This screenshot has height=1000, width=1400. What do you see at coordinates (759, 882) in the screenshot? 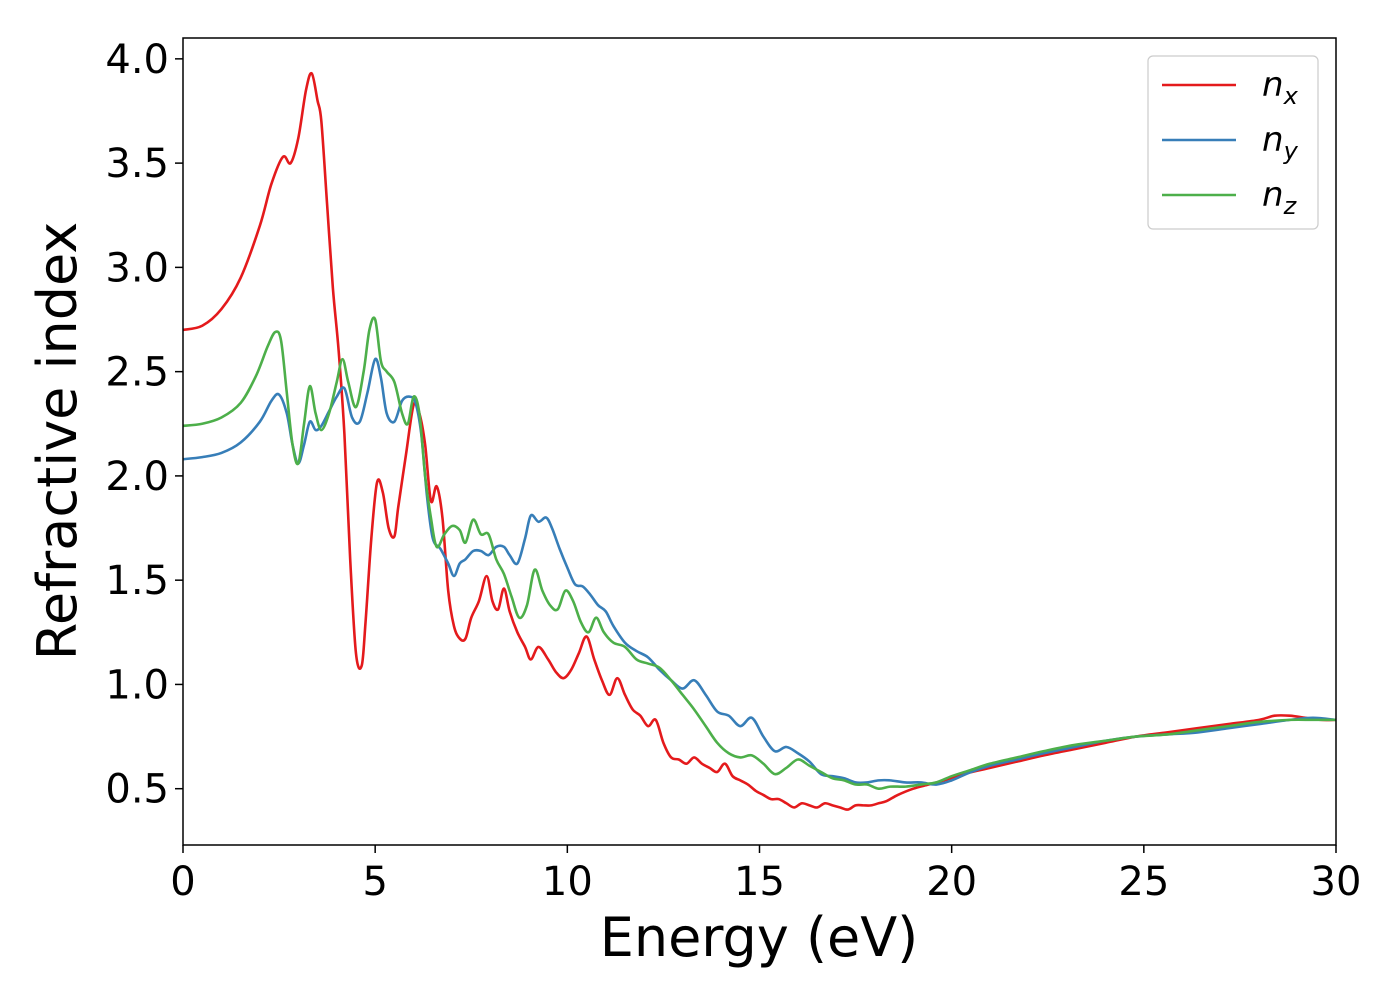
I see `x-tick-label: 15` at bounding box center [759, 882].